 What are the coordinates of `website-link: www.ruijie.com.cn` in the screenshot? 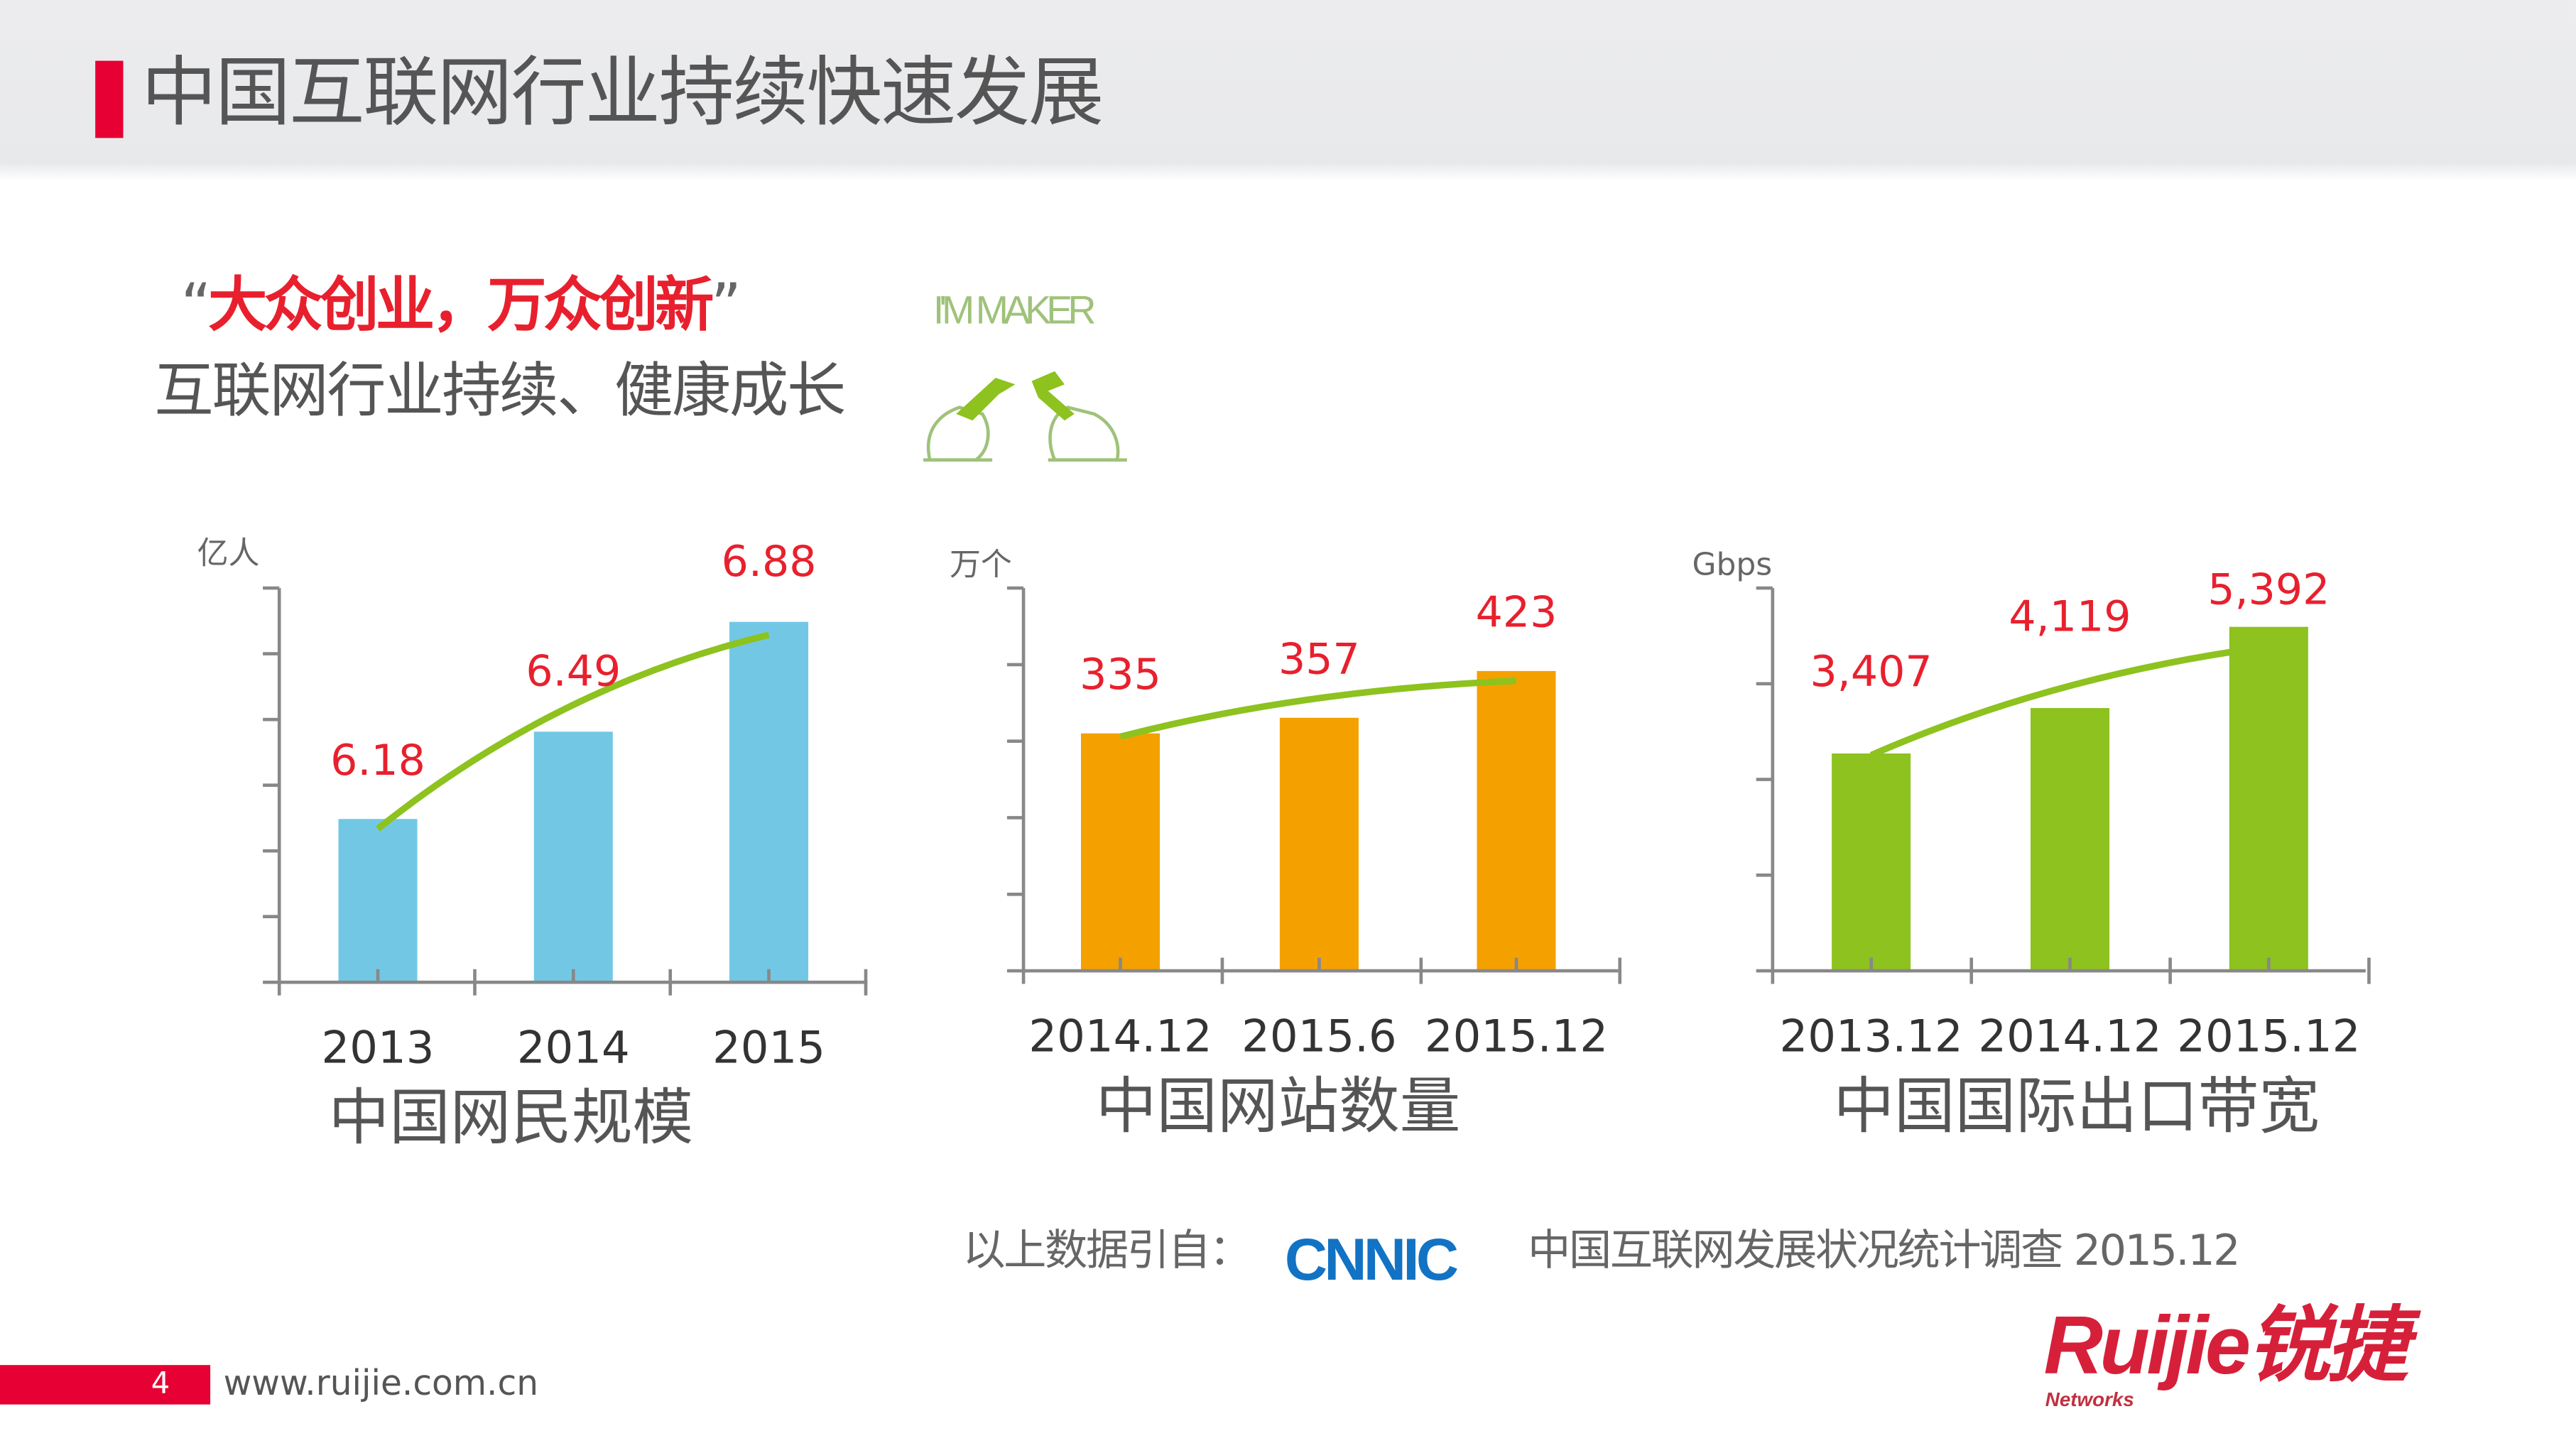 It's located at (381, 1383).